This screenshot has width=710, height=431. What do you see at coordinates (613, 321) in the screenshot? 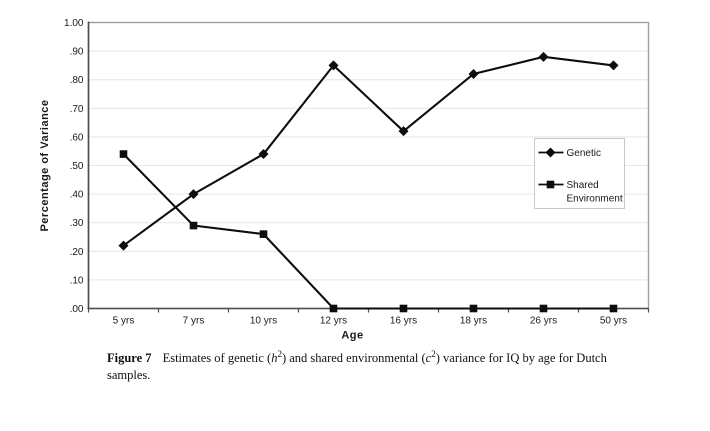
I see `x-tick-label: 50 yrs` at bounding box center [613, 321].